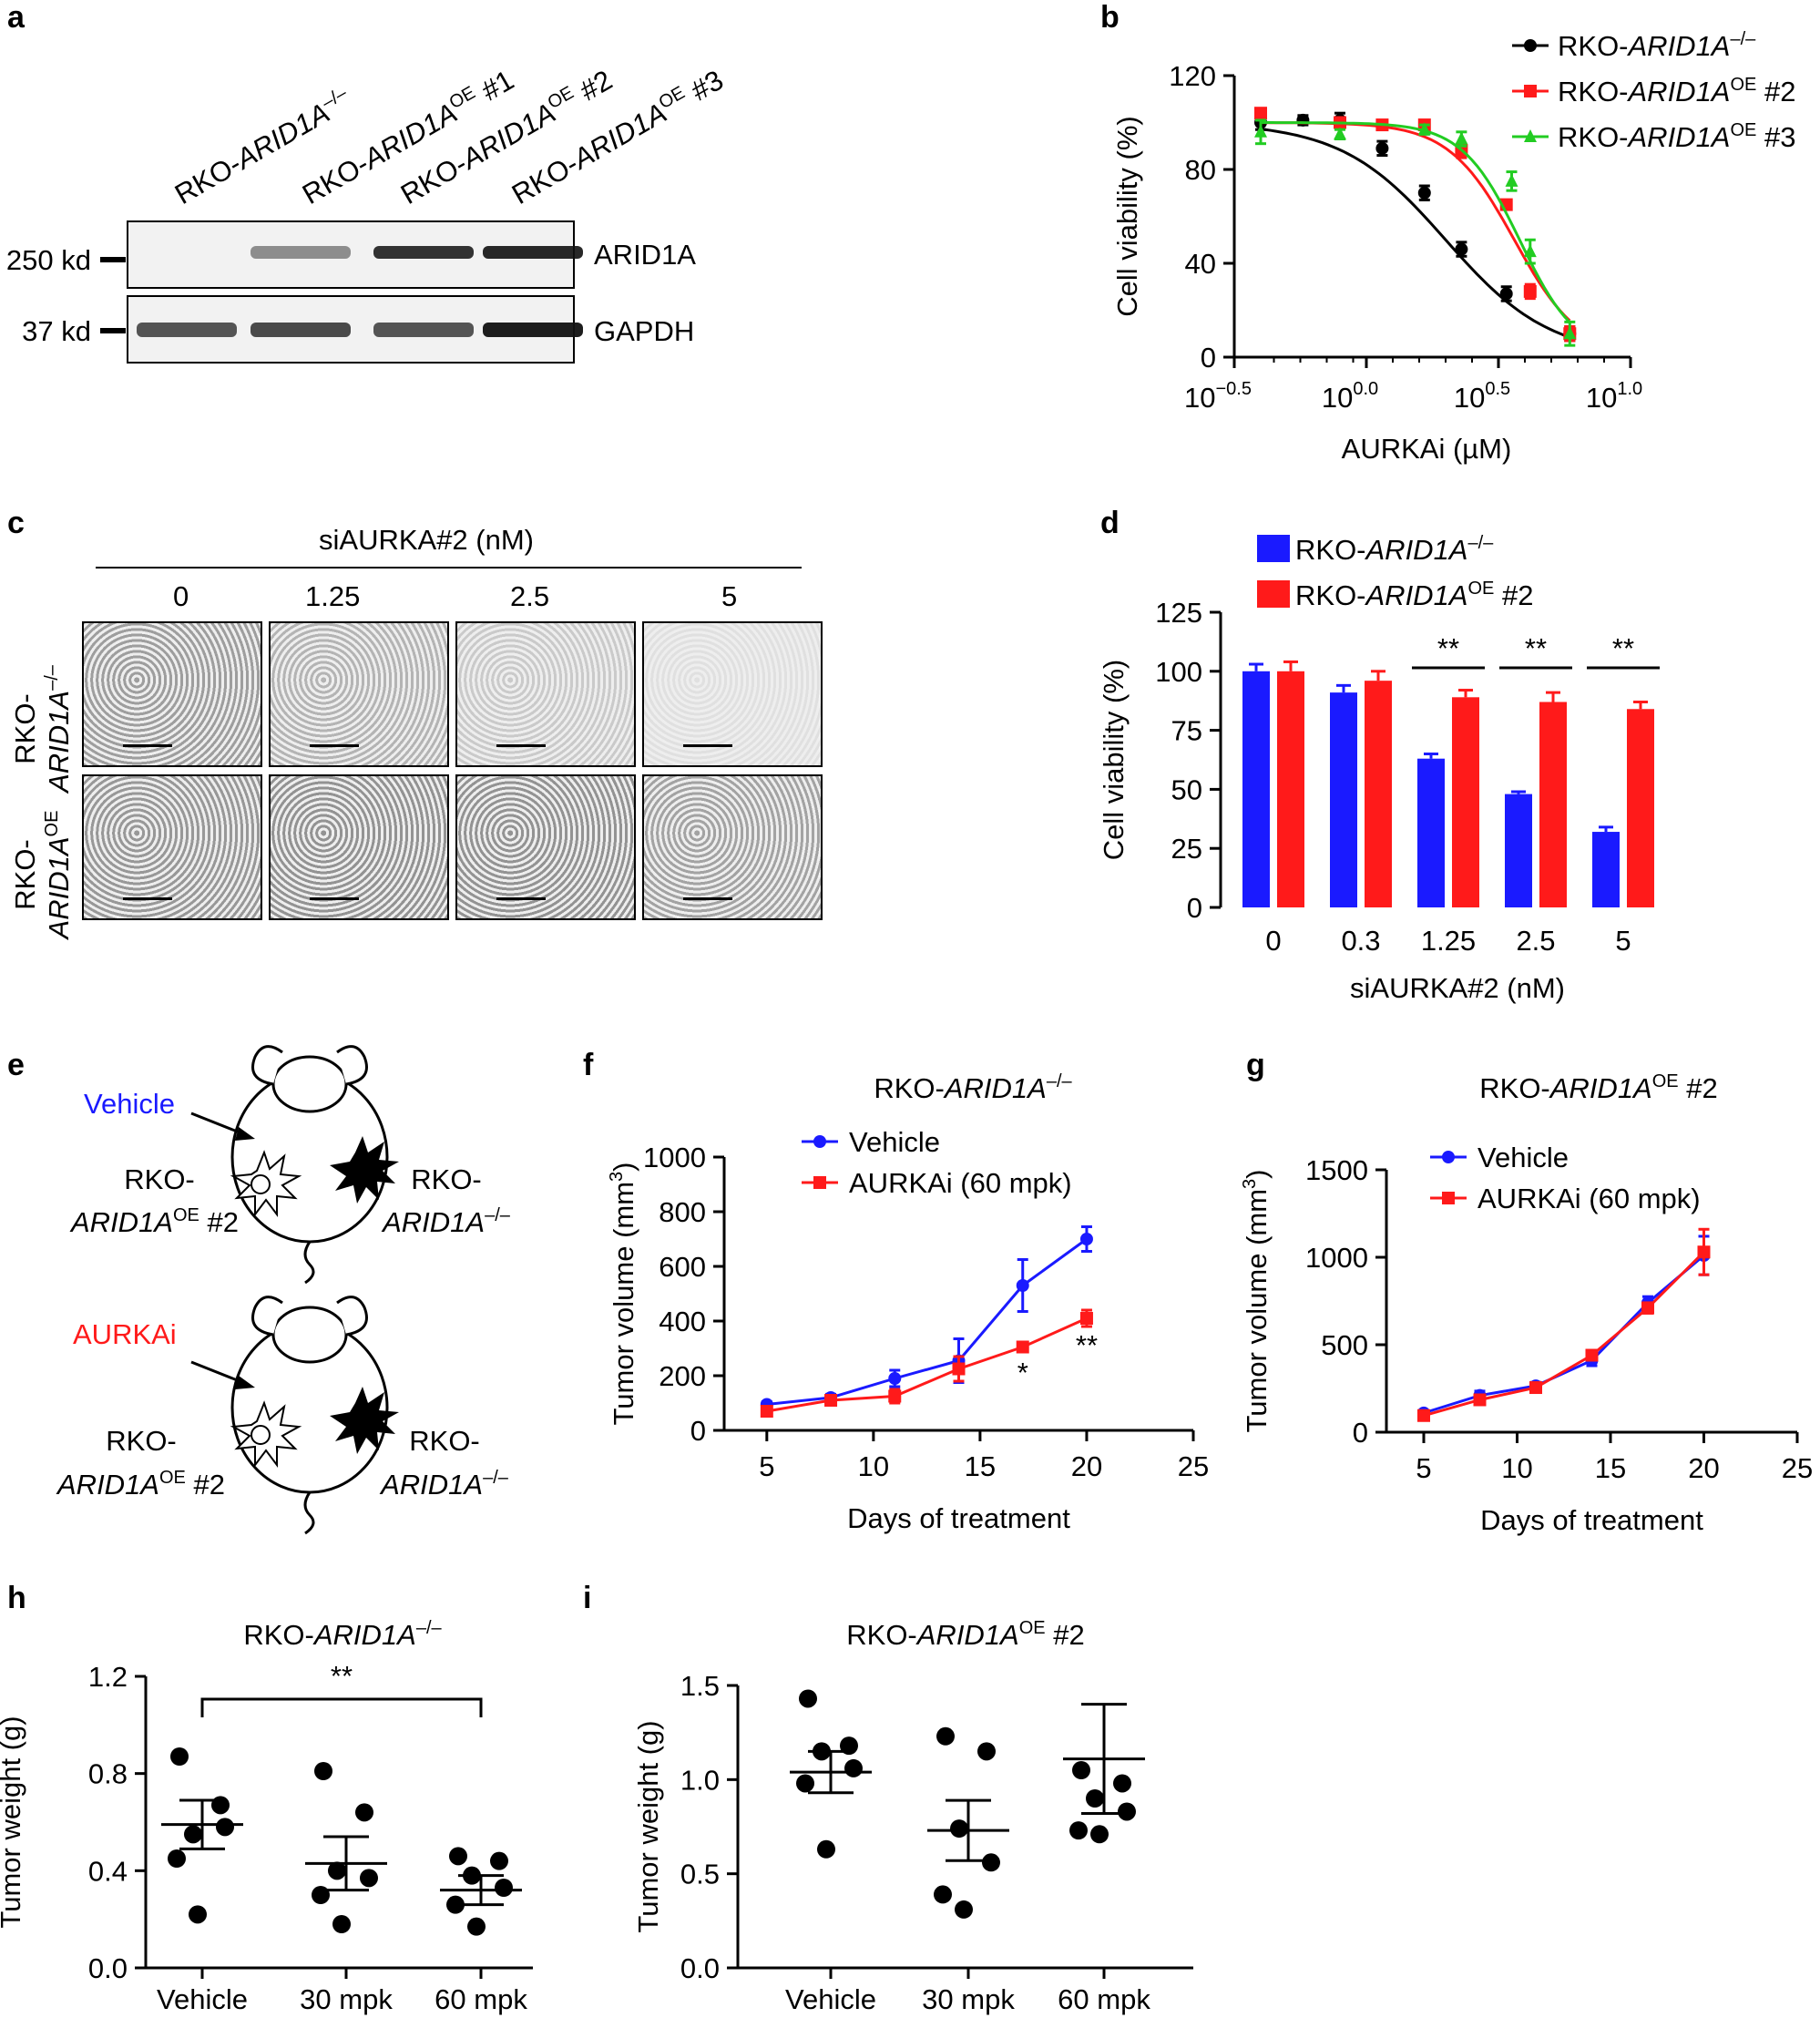 The width and height of the screenshot is (1820, 2018). Describe the element at coordinates (545, 847) in the screenshot. I see `micrograph-r2-c3` at that location.